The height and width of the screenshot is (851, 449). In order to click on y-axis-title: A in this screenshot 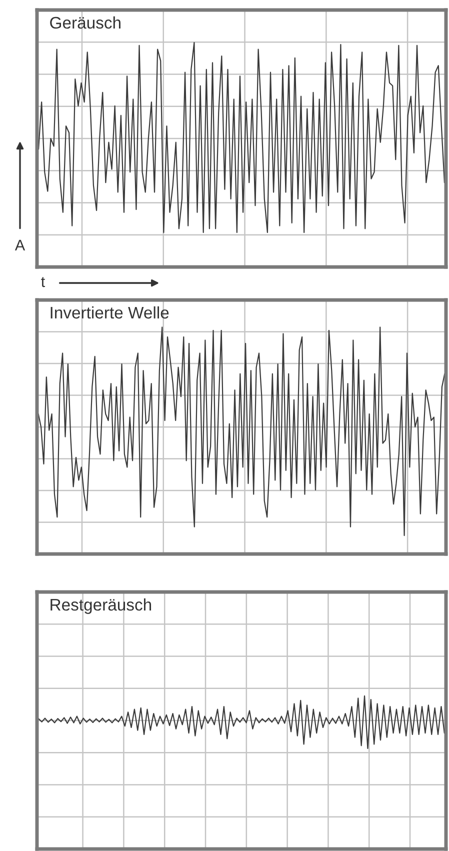, I will do `click(20, 245)`.